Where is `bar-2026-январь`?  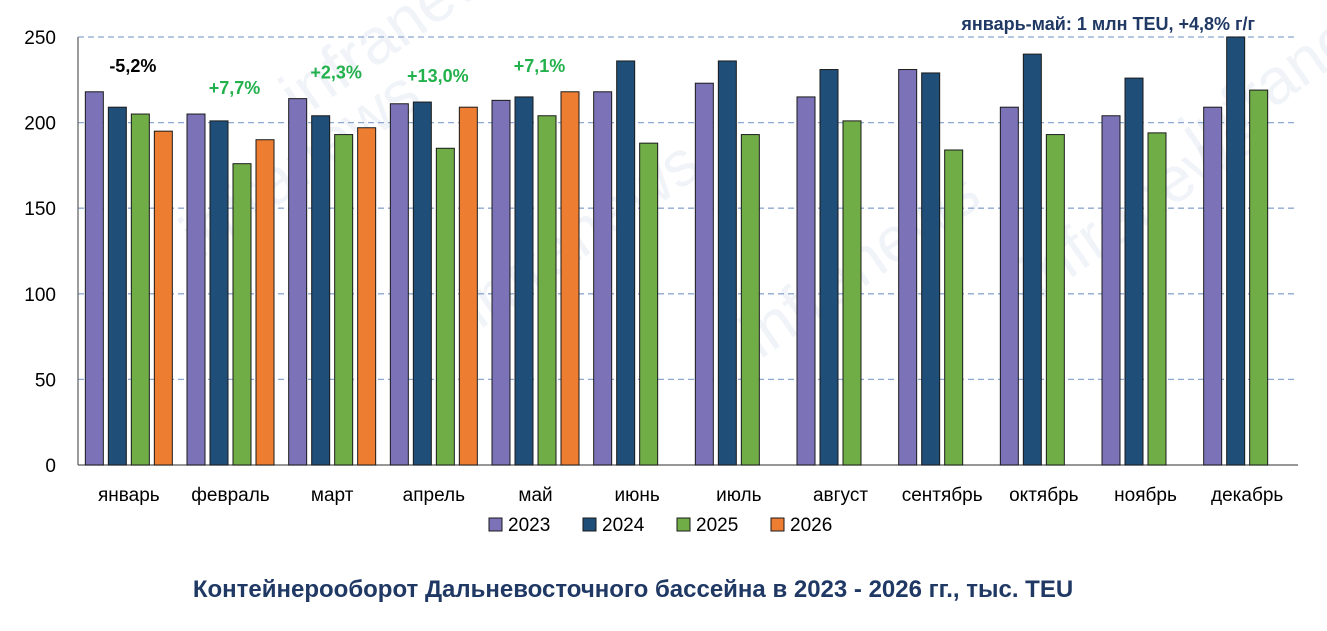
bar-2026-январь is located at coordinates (163, 298).